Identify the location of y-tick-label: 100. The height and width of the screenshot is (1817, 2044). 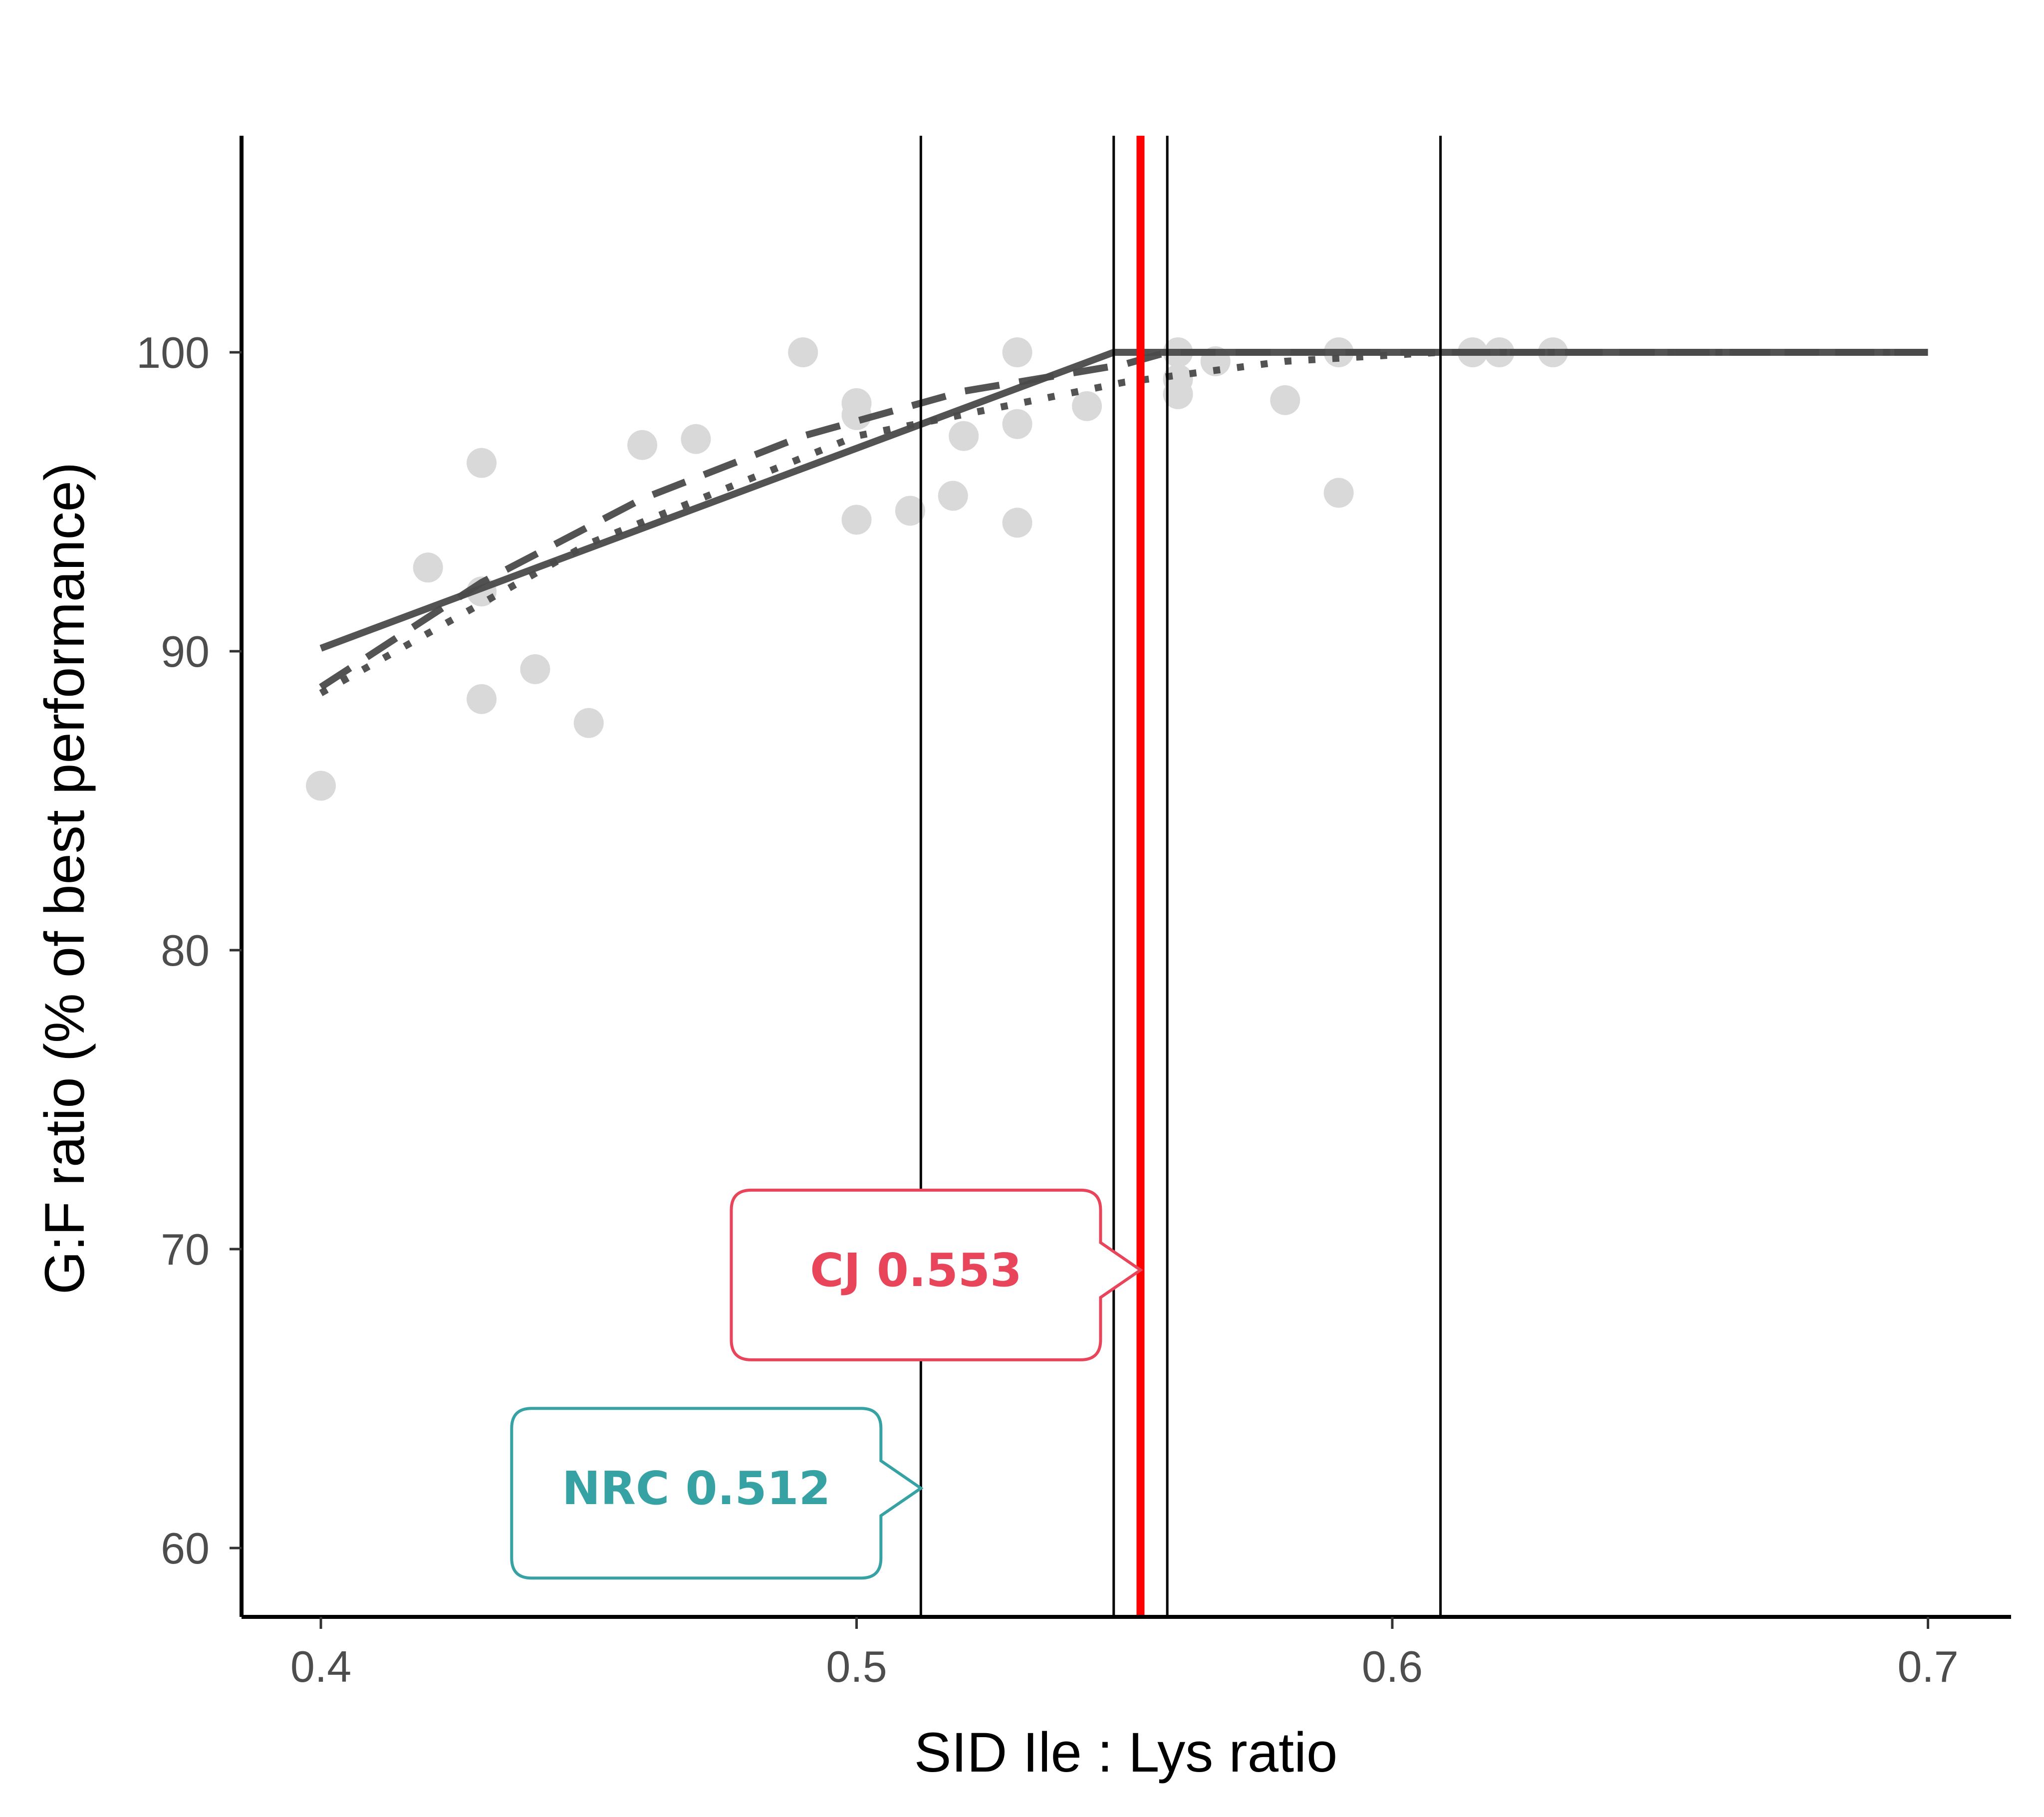
(173, 352).